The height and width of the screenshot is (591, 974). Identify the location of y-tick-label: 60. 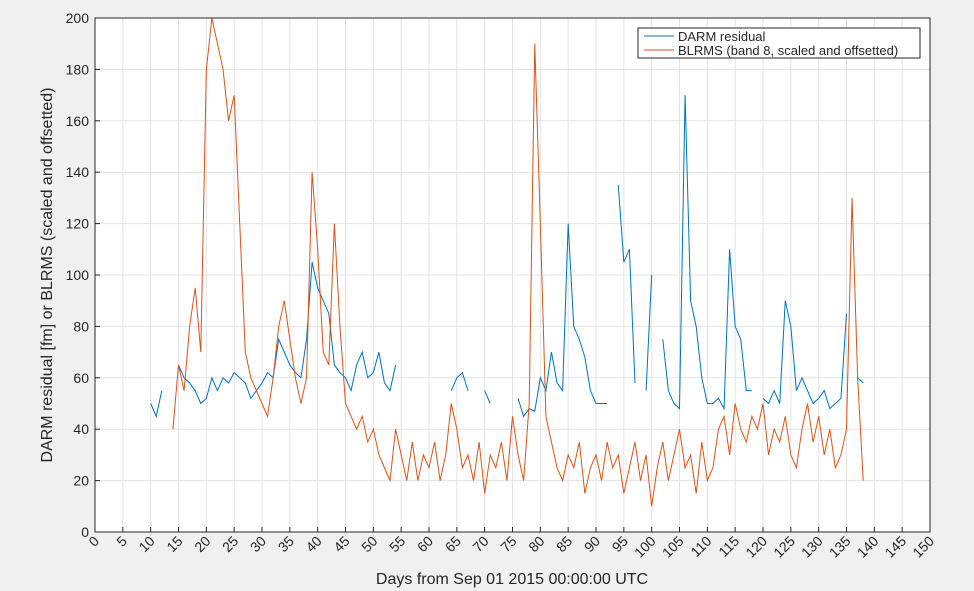
(81, 378).